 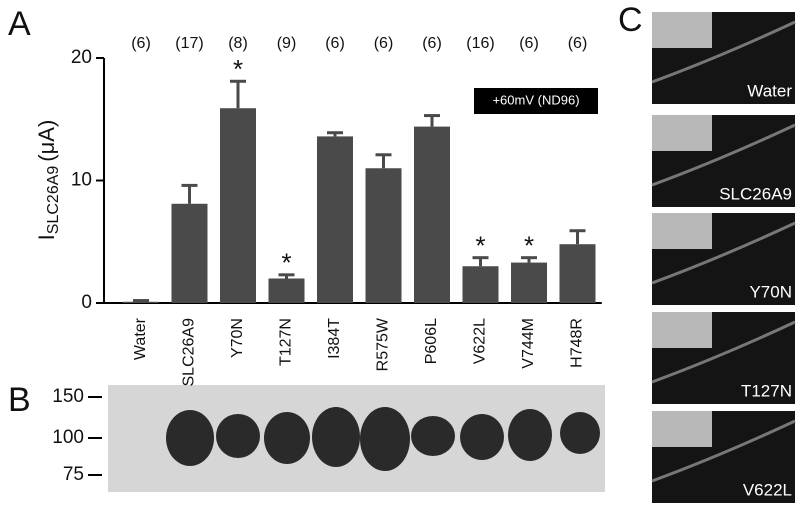 I want to click on y-axis-label: ISLC26A9 (μA), so click(x=48, y=180).